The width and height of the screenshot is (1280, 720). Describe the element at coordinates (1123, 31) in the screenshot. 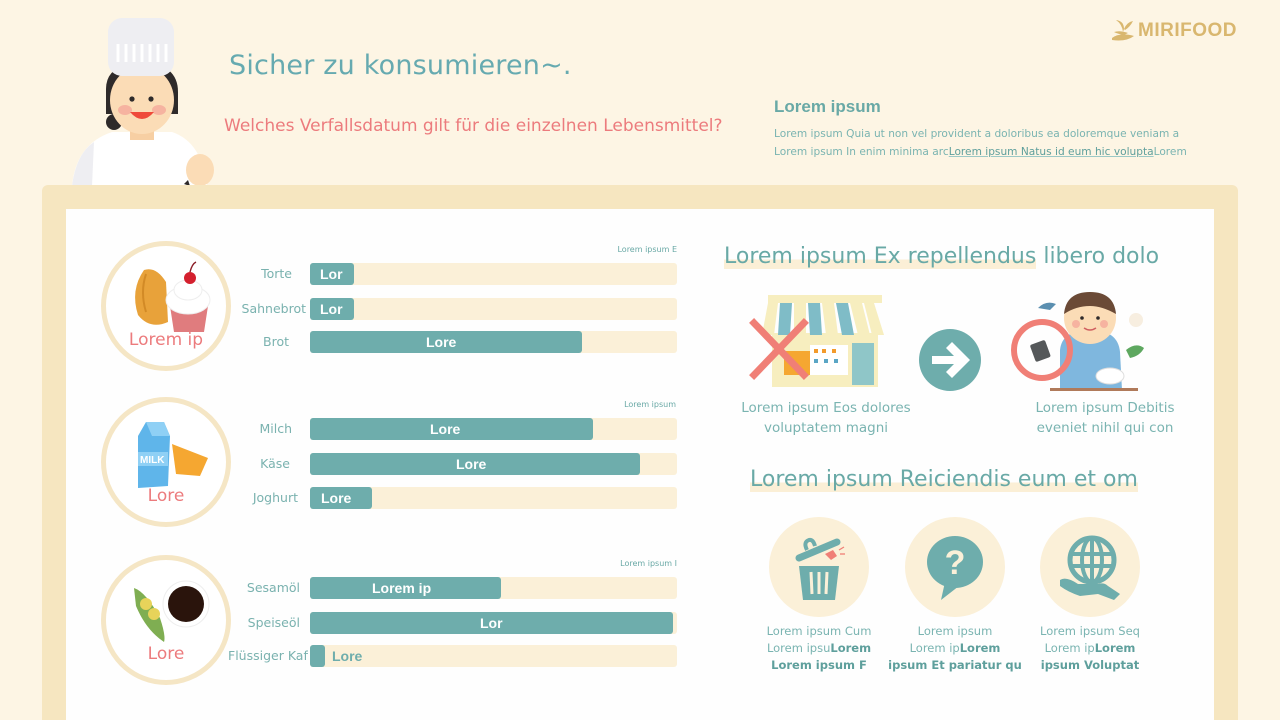

I see `sprout-hand-icon` at that location.